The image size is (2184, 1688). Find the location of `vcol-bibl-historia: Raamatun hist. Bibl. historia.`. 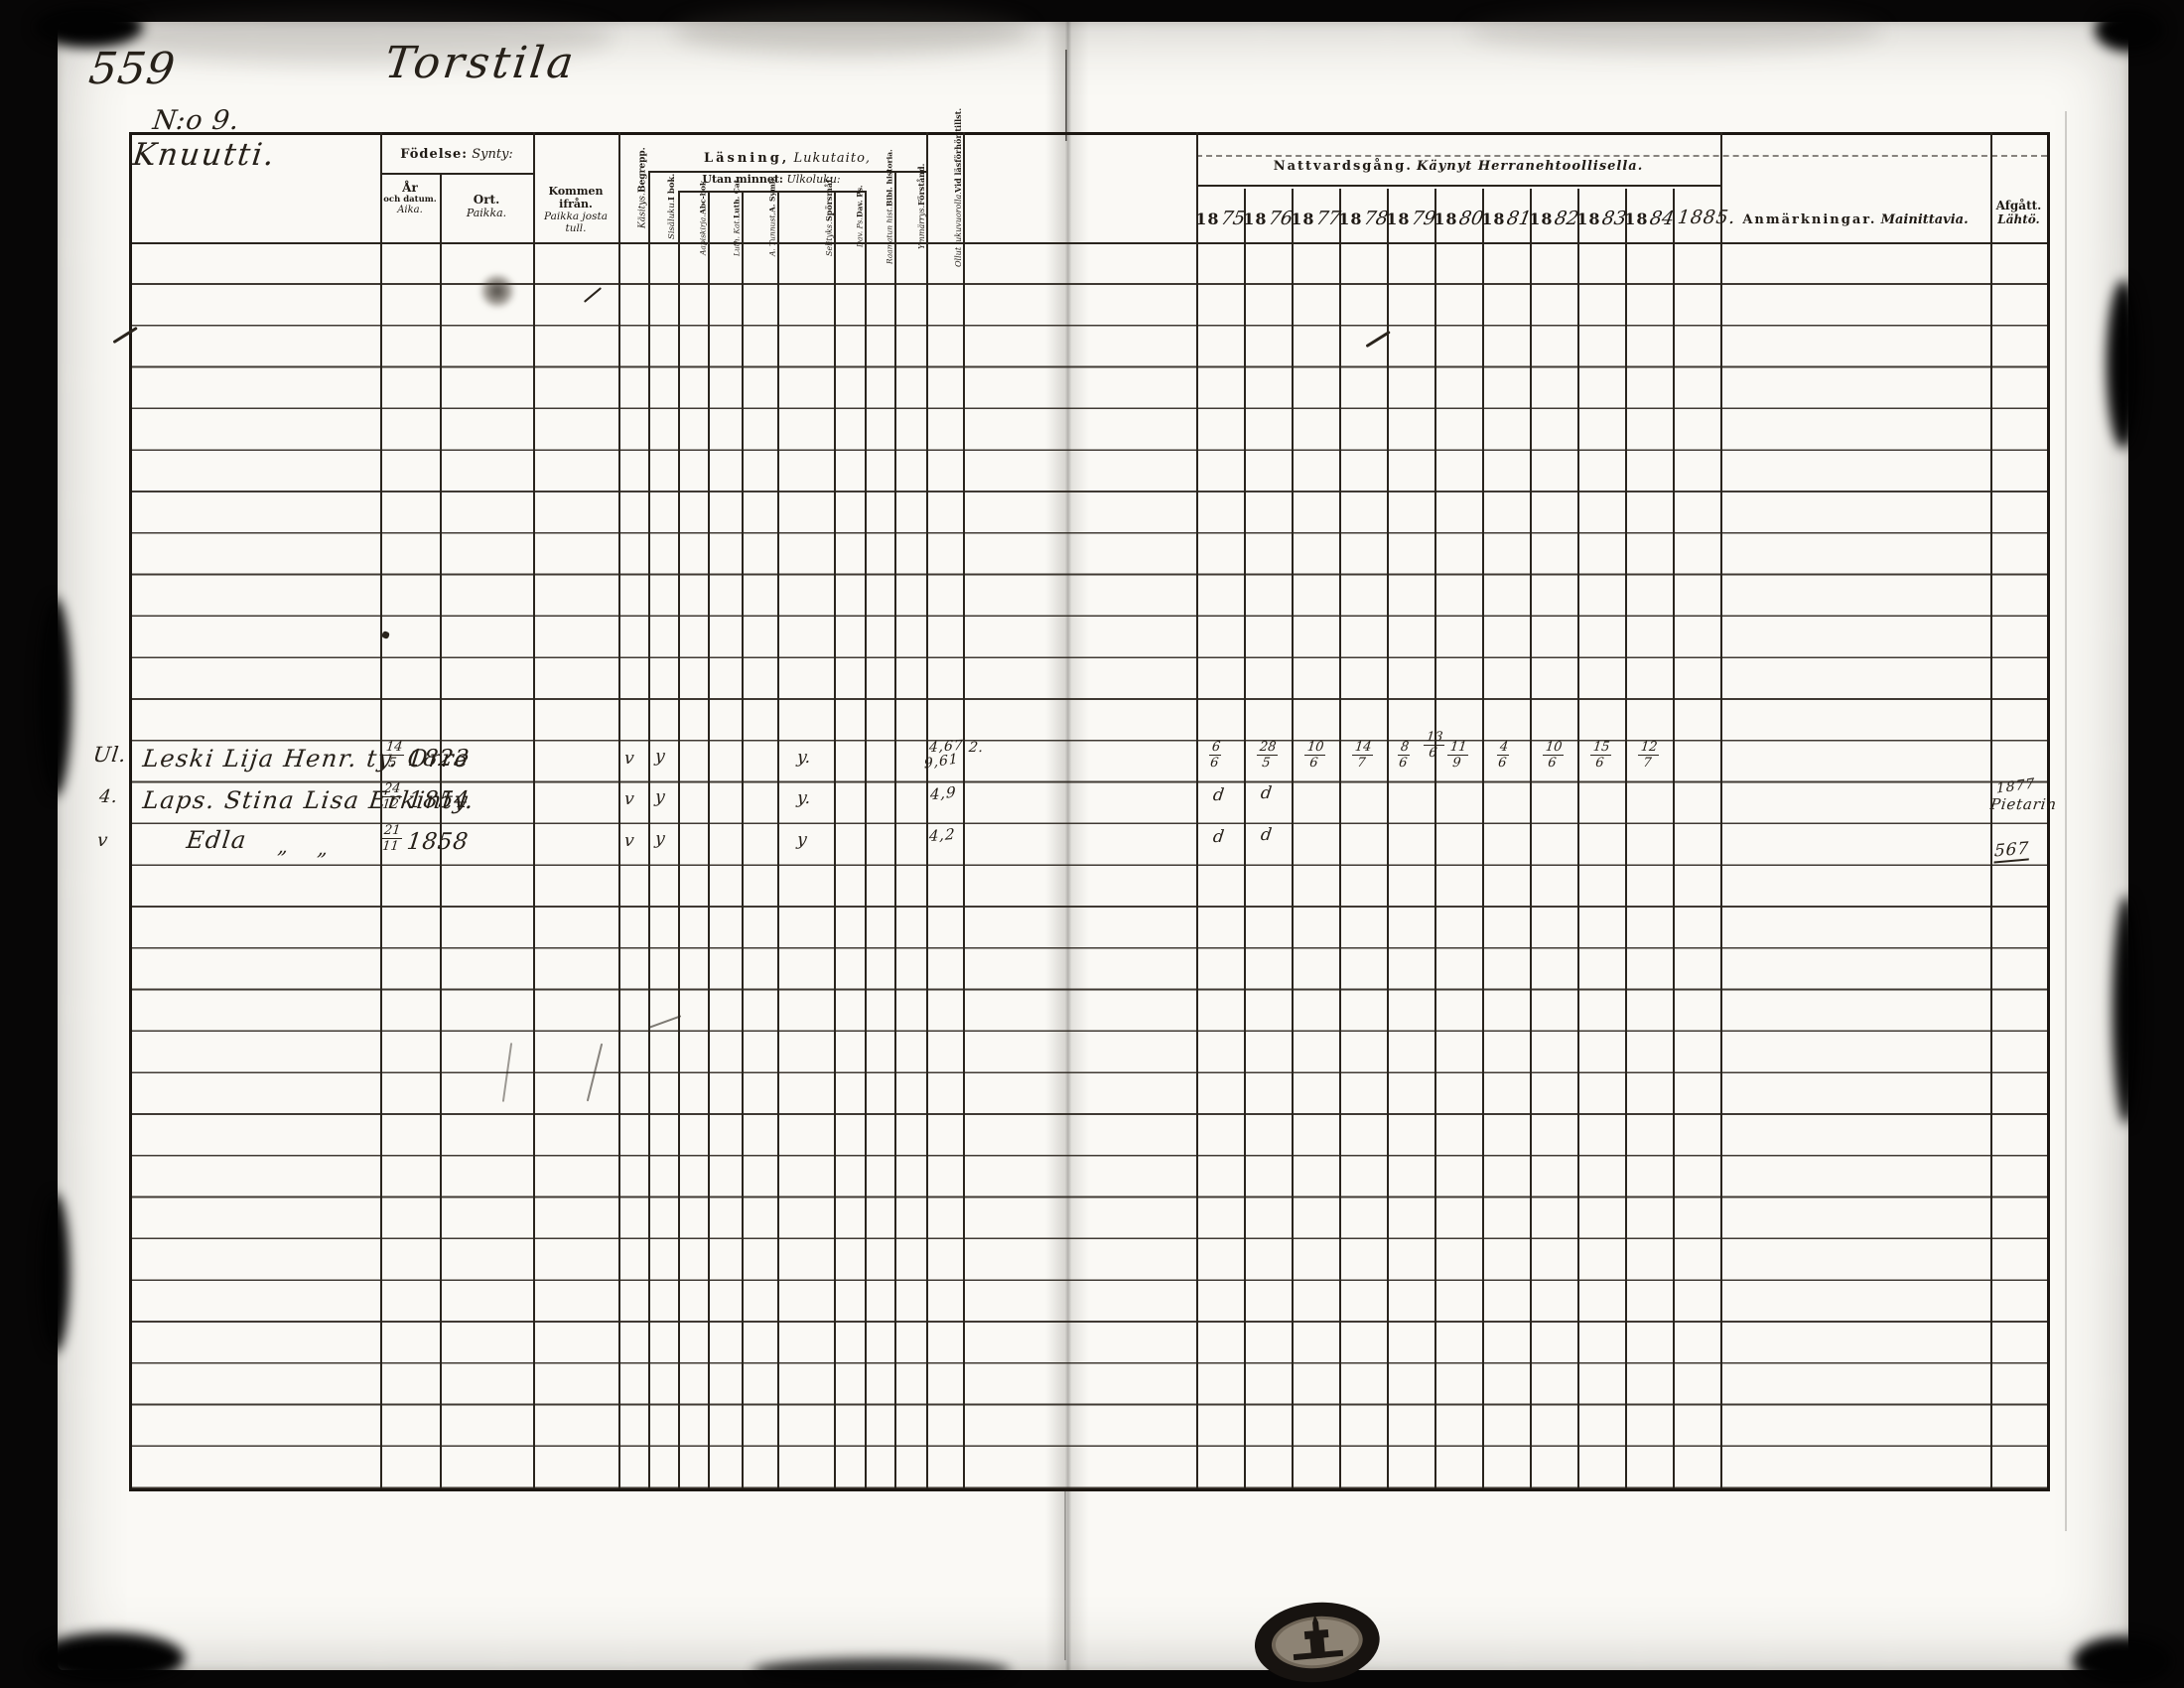

vcol-bibl-historia: Raamatun hist. Bibl. historia. is located at coordinates (879, 206).